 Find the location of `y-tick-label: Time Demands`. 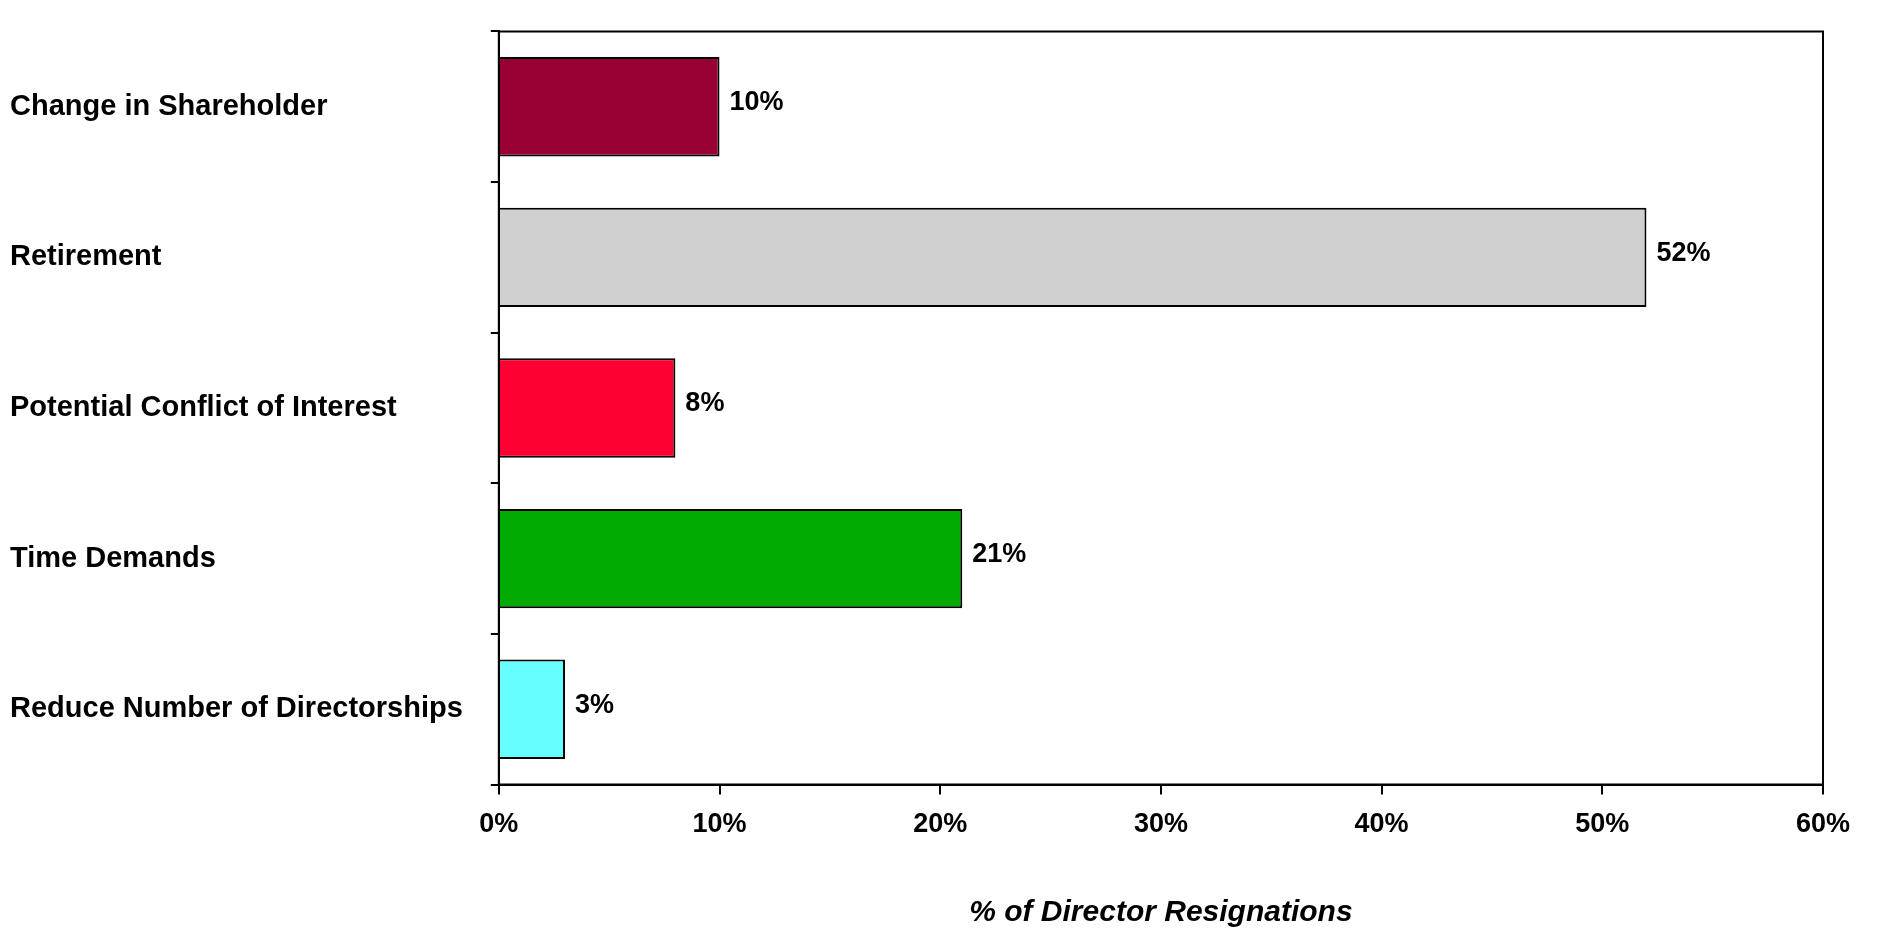

y-tick-label: Time Demands is located at coordinates (113, 556).